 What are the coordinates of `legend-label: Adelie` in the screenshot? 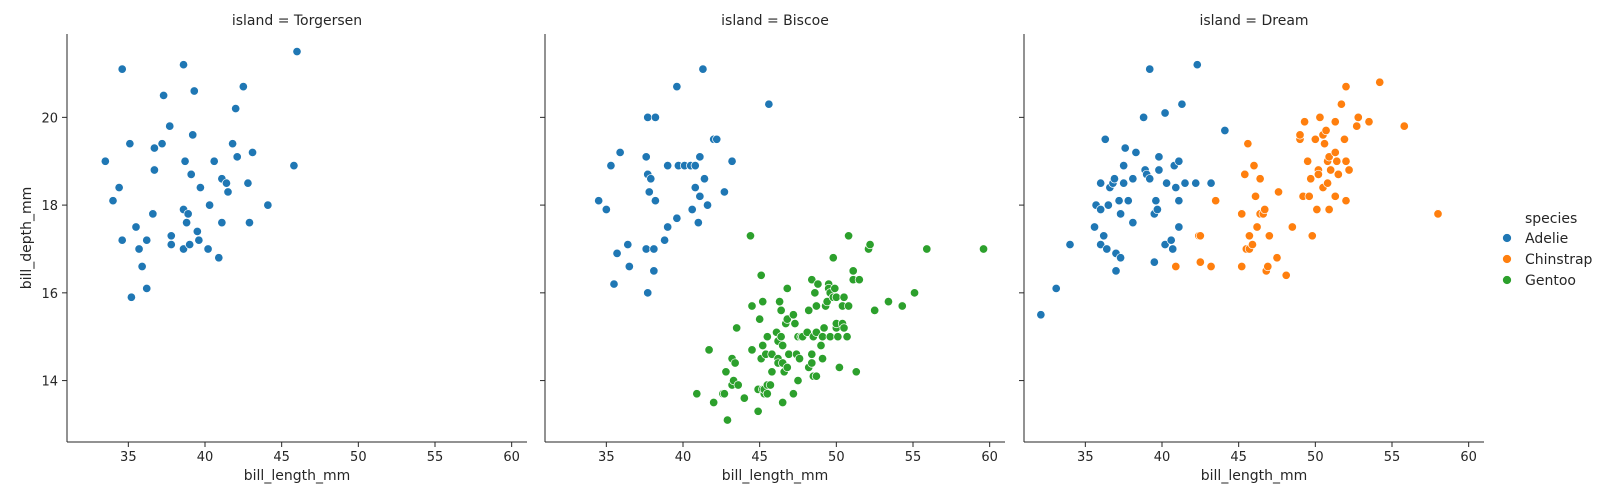 It's located at (1546, 239).